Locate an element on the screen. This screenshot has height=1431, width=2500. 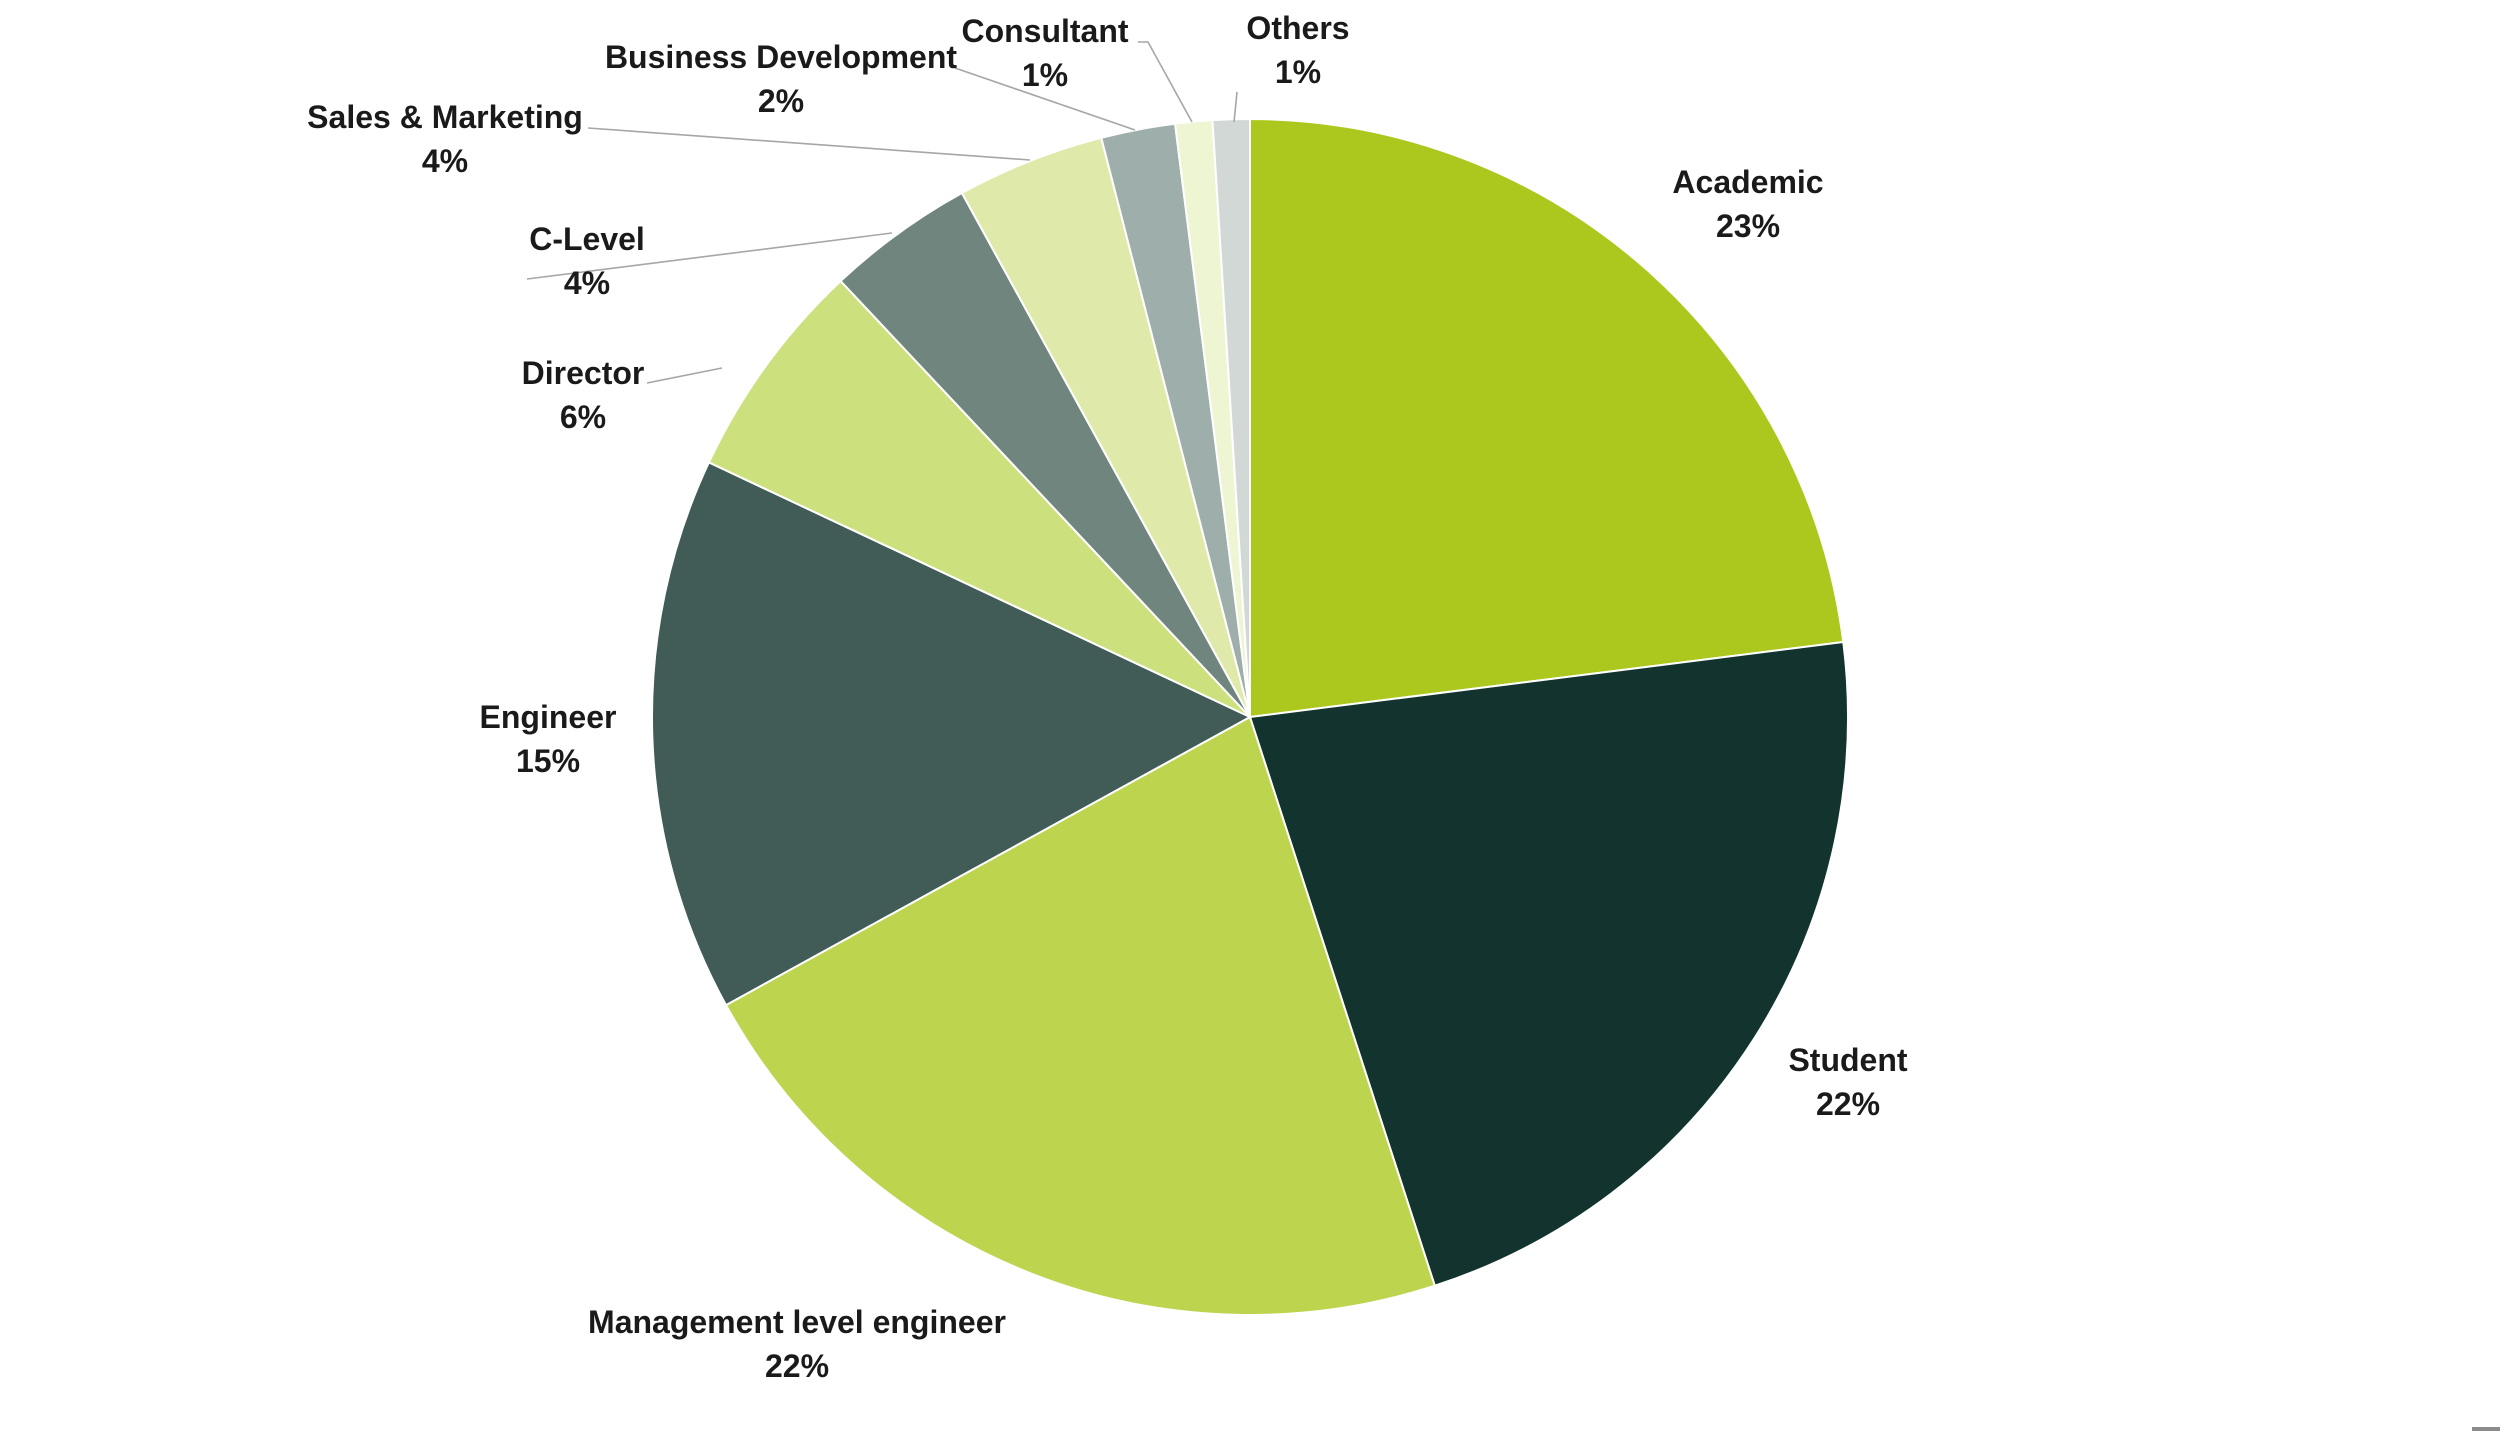
slice-percent-academic: 23% is located at coordinates (1748, 226).